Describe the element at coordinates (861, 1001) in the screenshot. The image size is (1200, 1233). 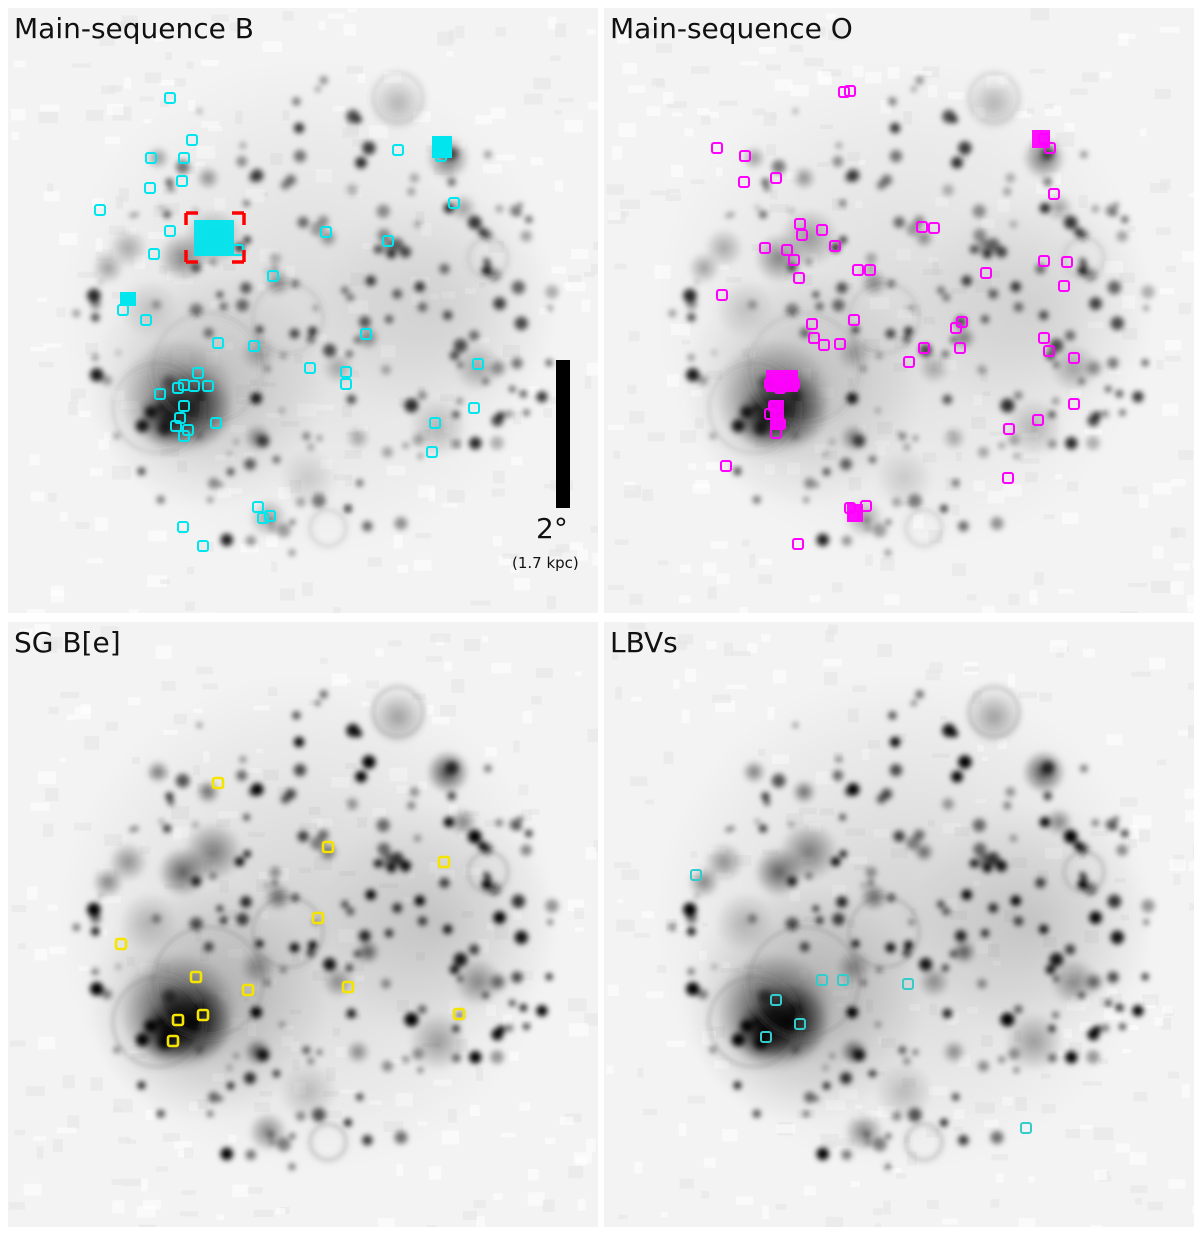
I see `lbv-markers` at that location.